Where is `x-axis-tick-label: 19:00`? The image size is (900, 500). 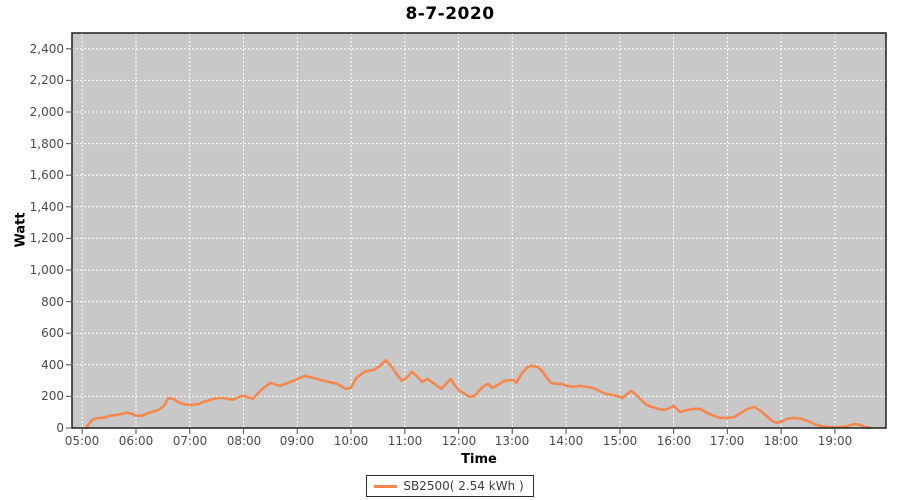 x-axis-tick-label: 19:00 is located at coordinates (835, 441).